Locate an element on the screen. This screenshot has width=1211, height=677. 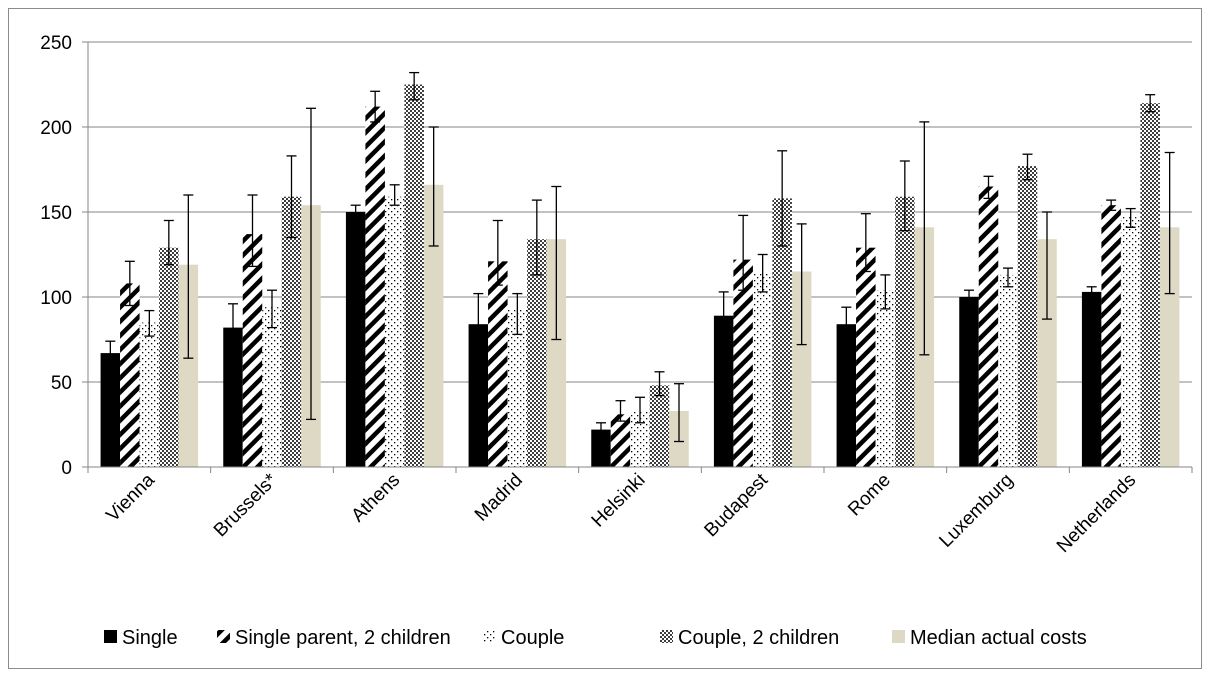
x-tick-label-budapest: Budapest is located at coordinates (737, 505).